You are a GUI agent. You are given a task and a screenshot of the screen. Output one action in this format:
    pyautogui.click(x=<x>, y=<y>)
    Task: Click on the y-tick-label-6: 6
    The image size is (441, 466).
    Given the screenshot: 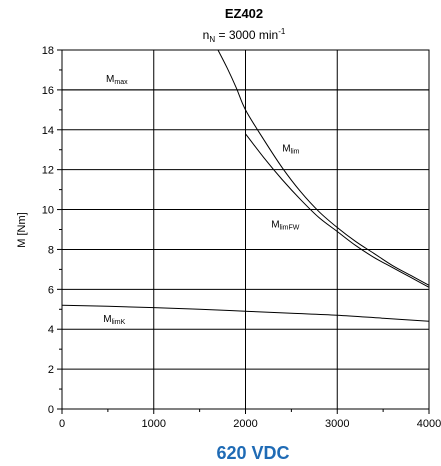 What is the action you would take?
    pyautogui.click(x=51, y=290)
    